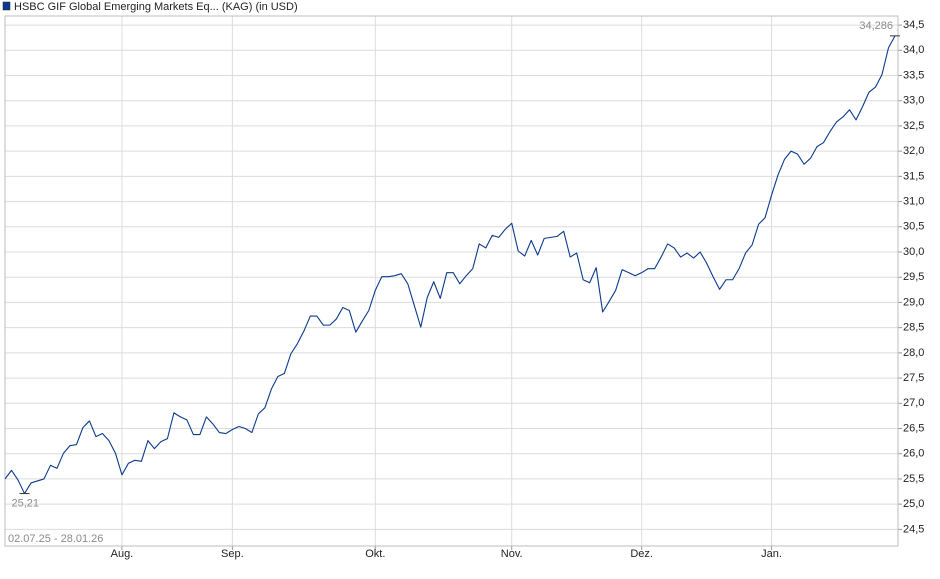 The image size is (940, 579). I want to click on legend-swatch, so click(6, 6).